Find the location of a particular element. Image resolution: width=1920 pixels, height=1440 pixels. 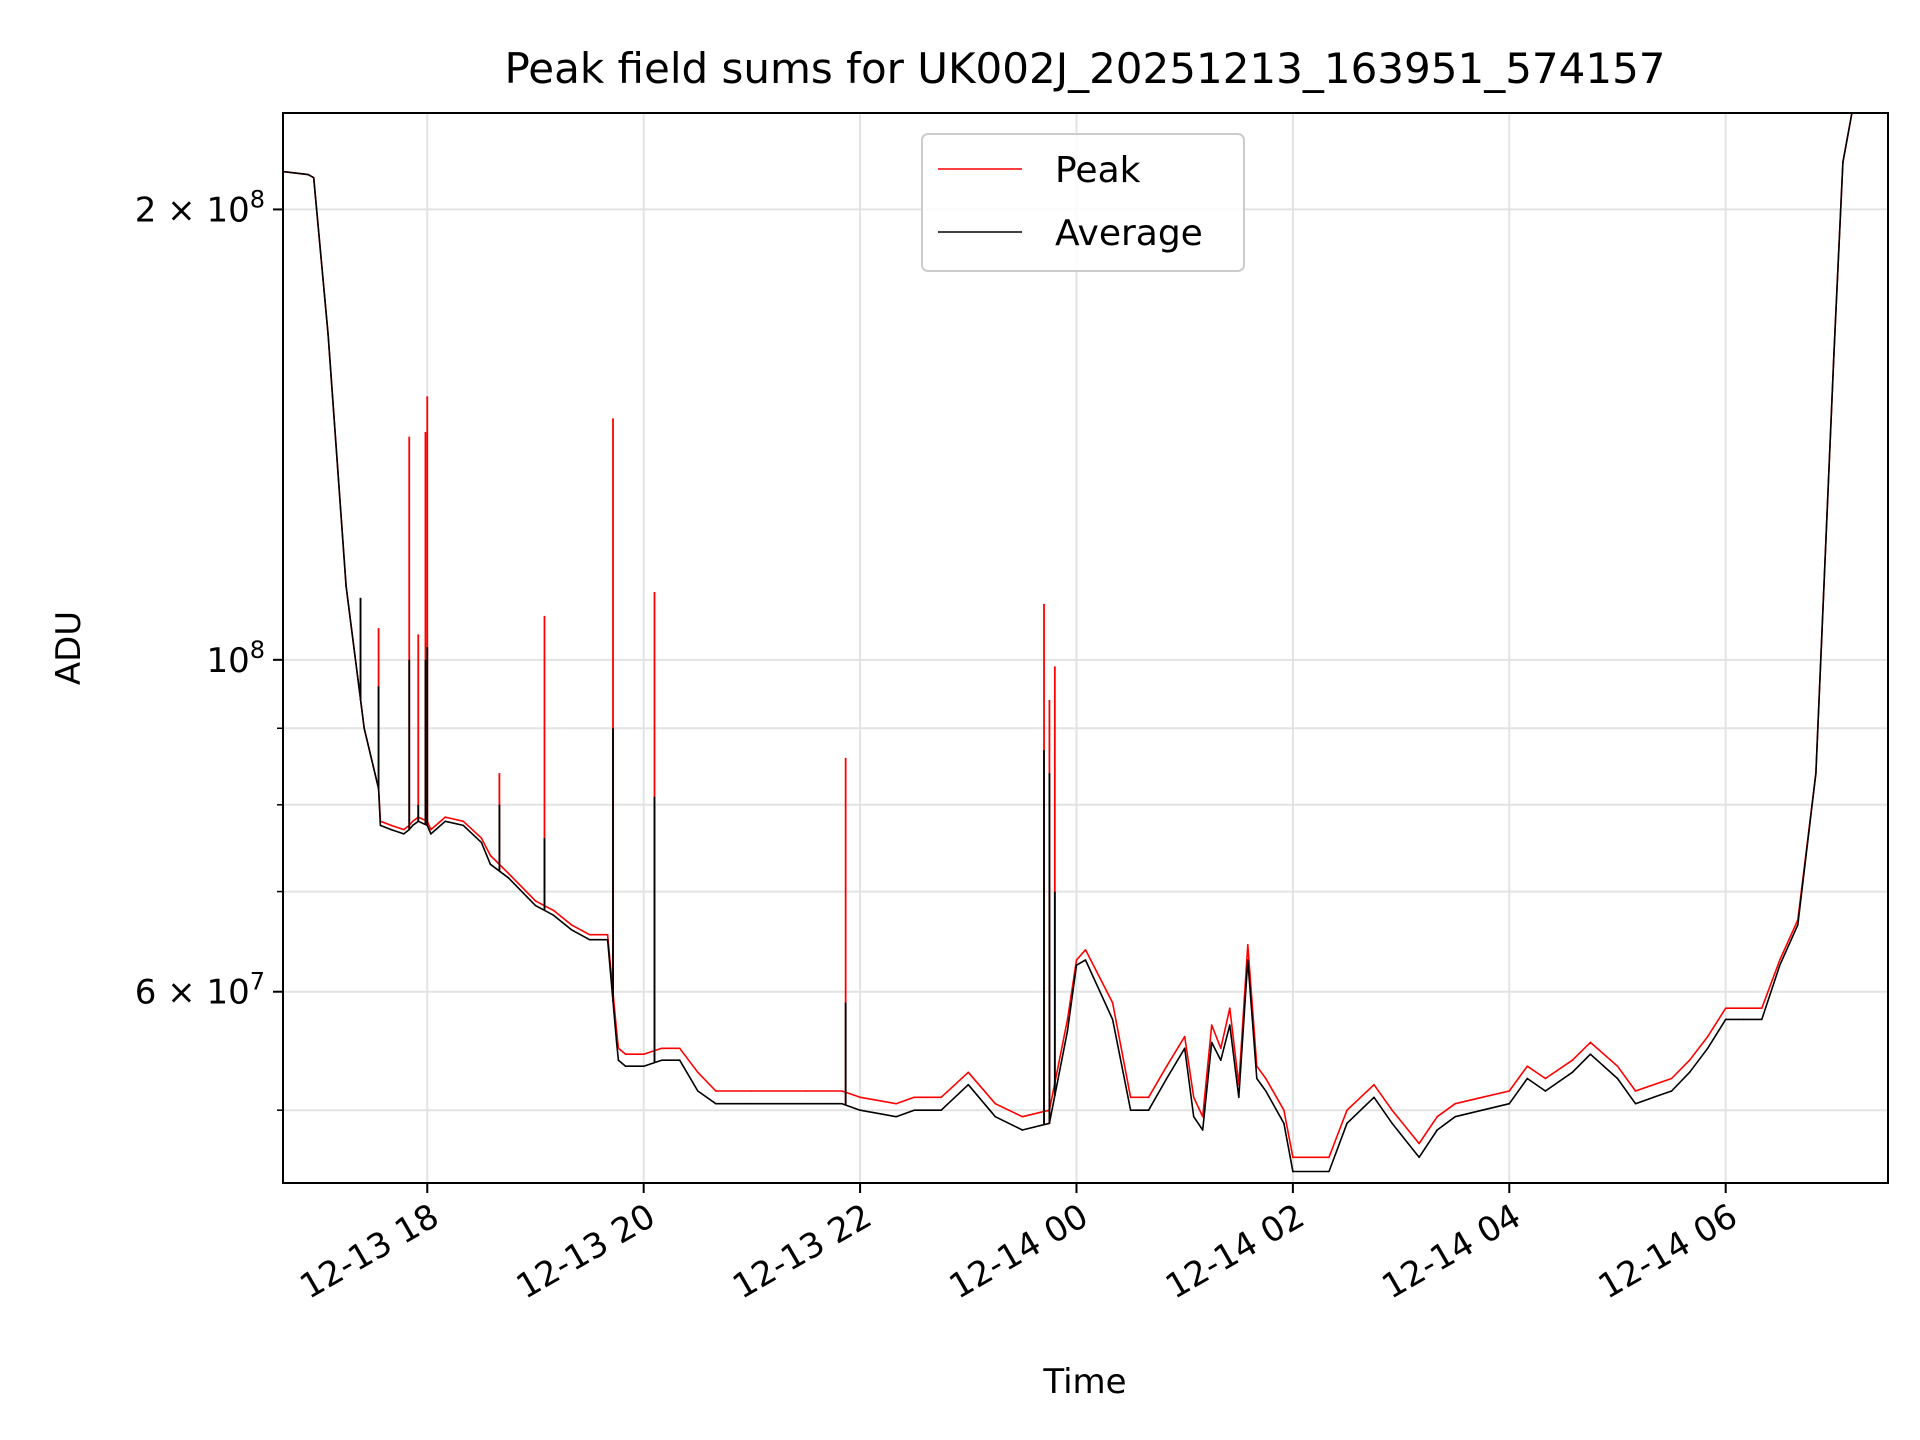

y-tick-base: 6 × 10 is located at coordinates (192, 993).